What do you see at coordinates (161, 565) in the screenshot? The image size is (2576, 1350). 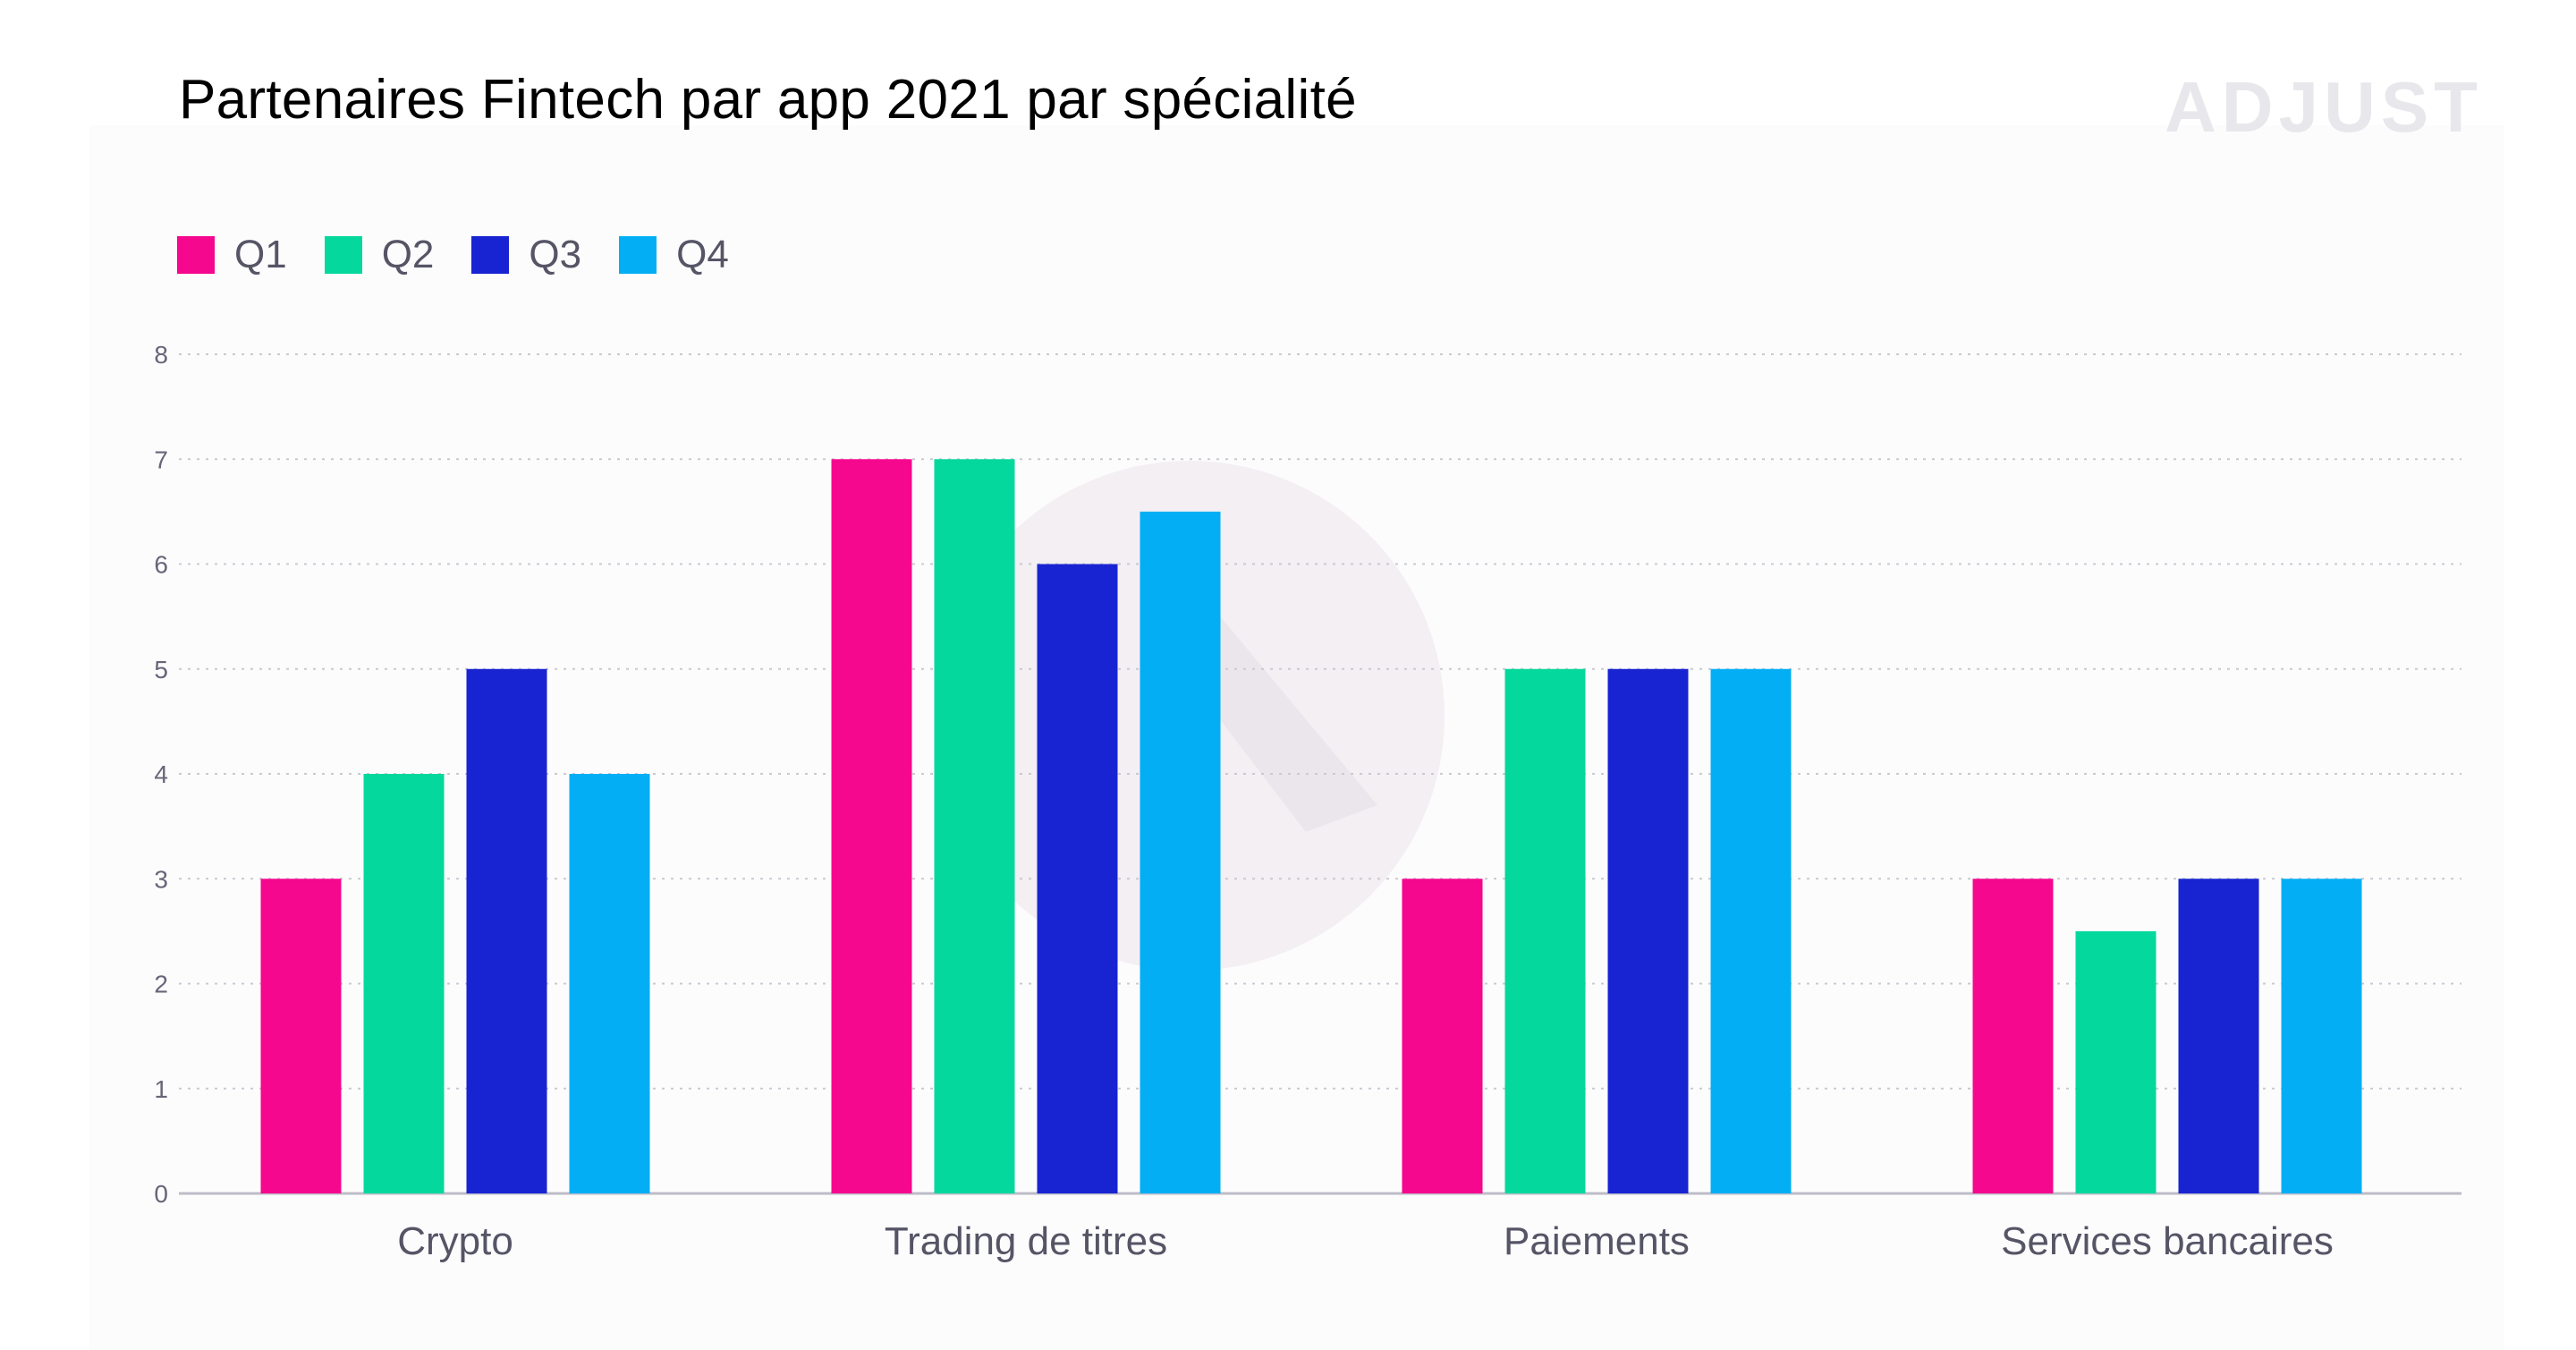 I see `y-tick-label: 6` at bounding box center [161, 565].